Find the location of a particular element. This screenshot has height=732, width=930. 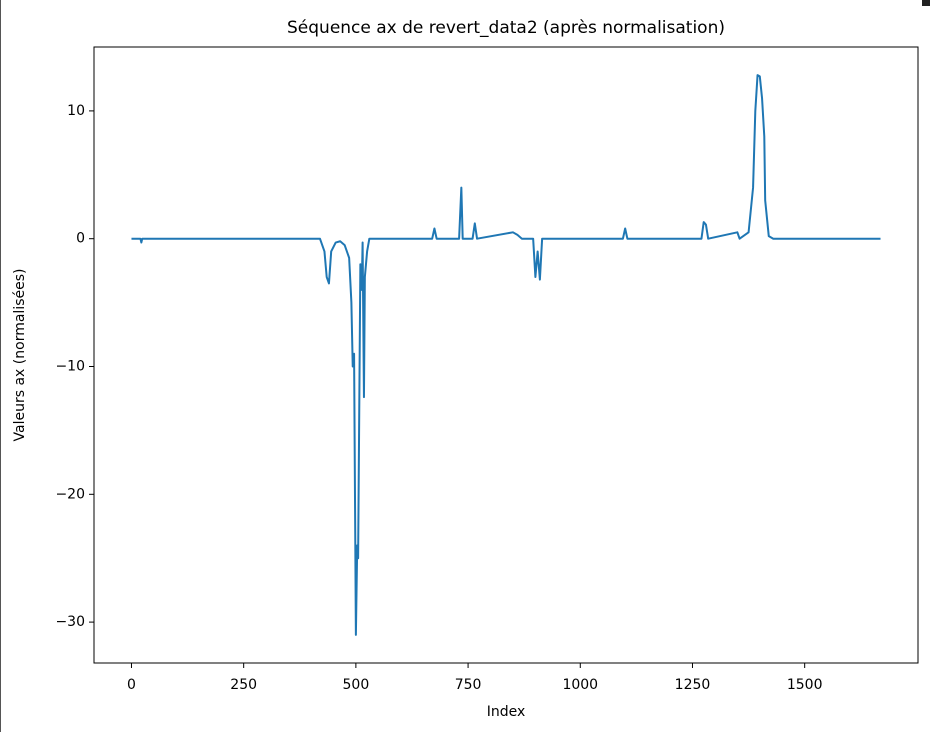

y-tick-label: −20 is located at coordinates (70, 494).